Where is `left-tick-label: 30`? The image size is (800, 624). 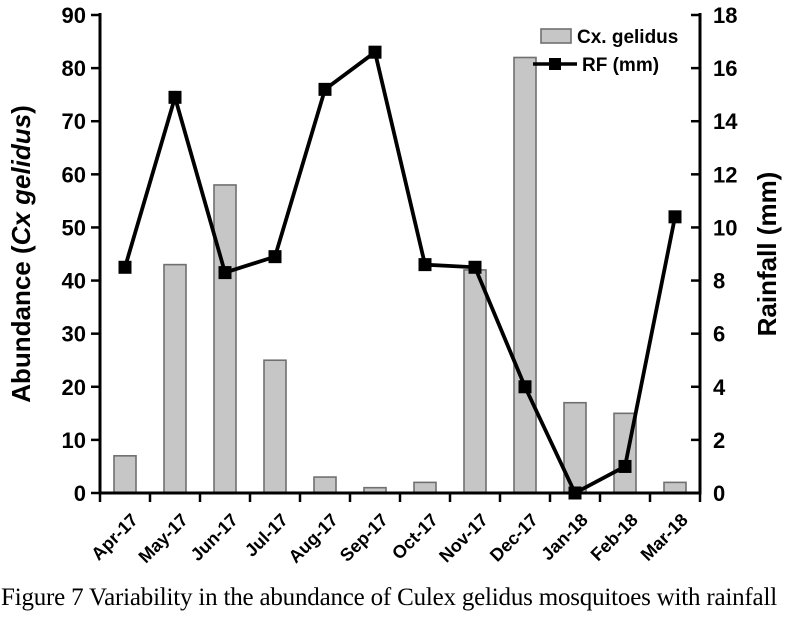
left-tick-label: 30 is located at coordinates (74, 334).